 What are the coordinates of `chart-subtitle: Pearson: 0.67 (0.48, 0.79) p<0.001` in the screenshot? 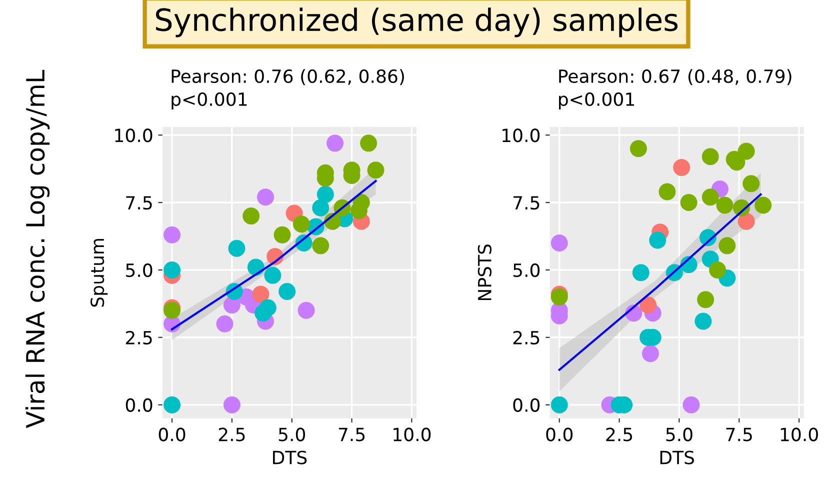 It's located at (675, 89).